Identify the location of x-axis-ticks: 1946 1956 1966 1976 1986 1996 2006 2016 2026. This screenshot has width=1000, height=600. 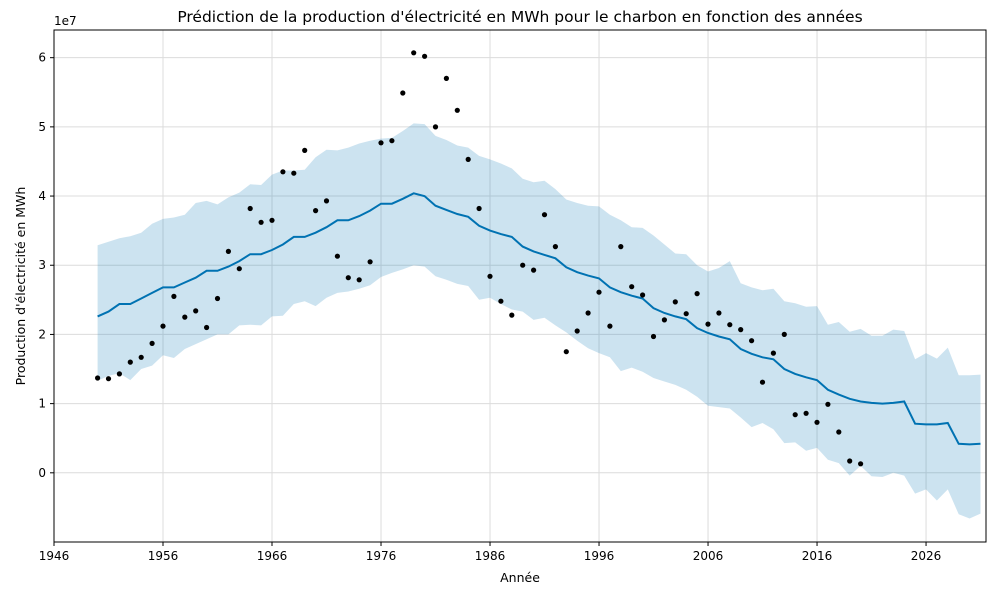
(490, 552).